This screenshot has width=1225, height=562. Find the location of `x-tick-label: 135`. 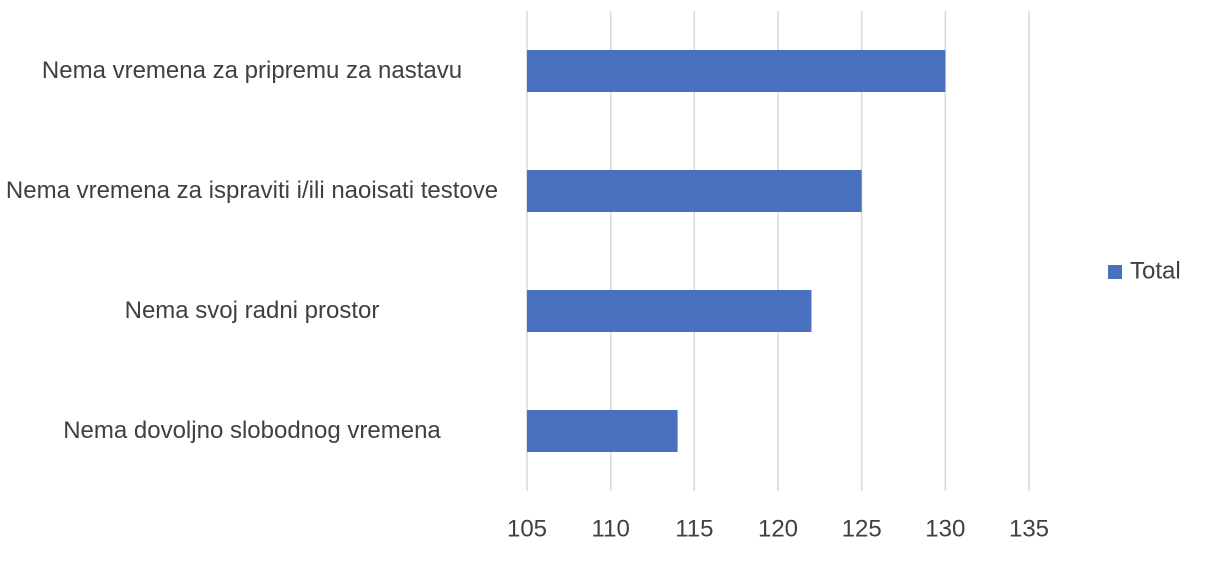

x-tick-label: 135 is located at coordinates (1029, 528).